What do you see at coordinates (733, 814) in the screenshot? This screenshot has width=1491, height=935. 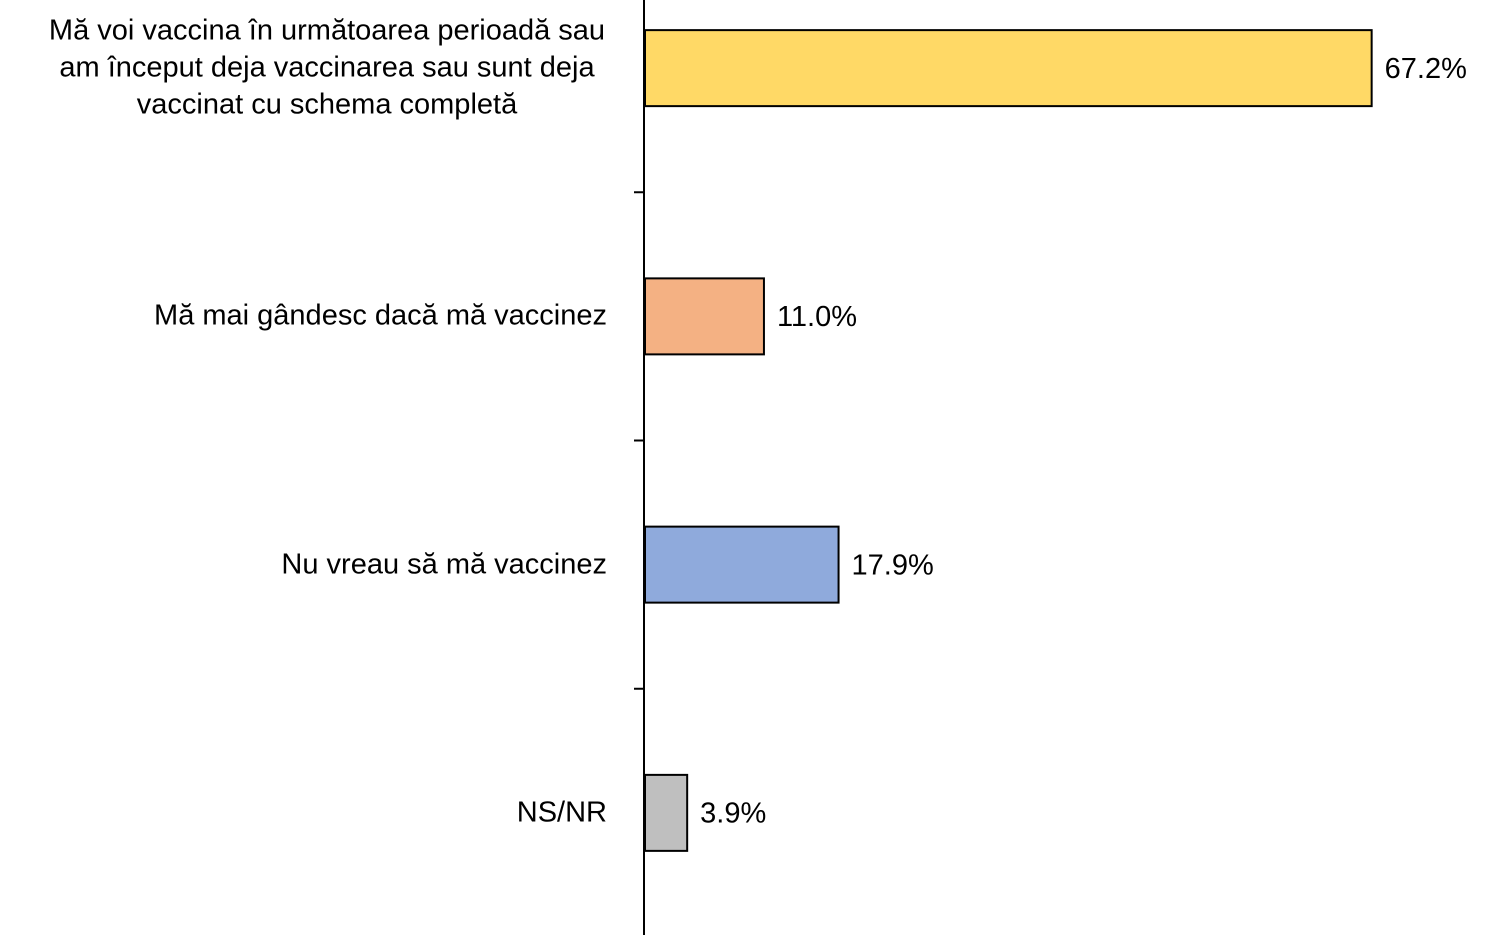 I see `value-label: 3.9%` at bounding box center [733, 814].